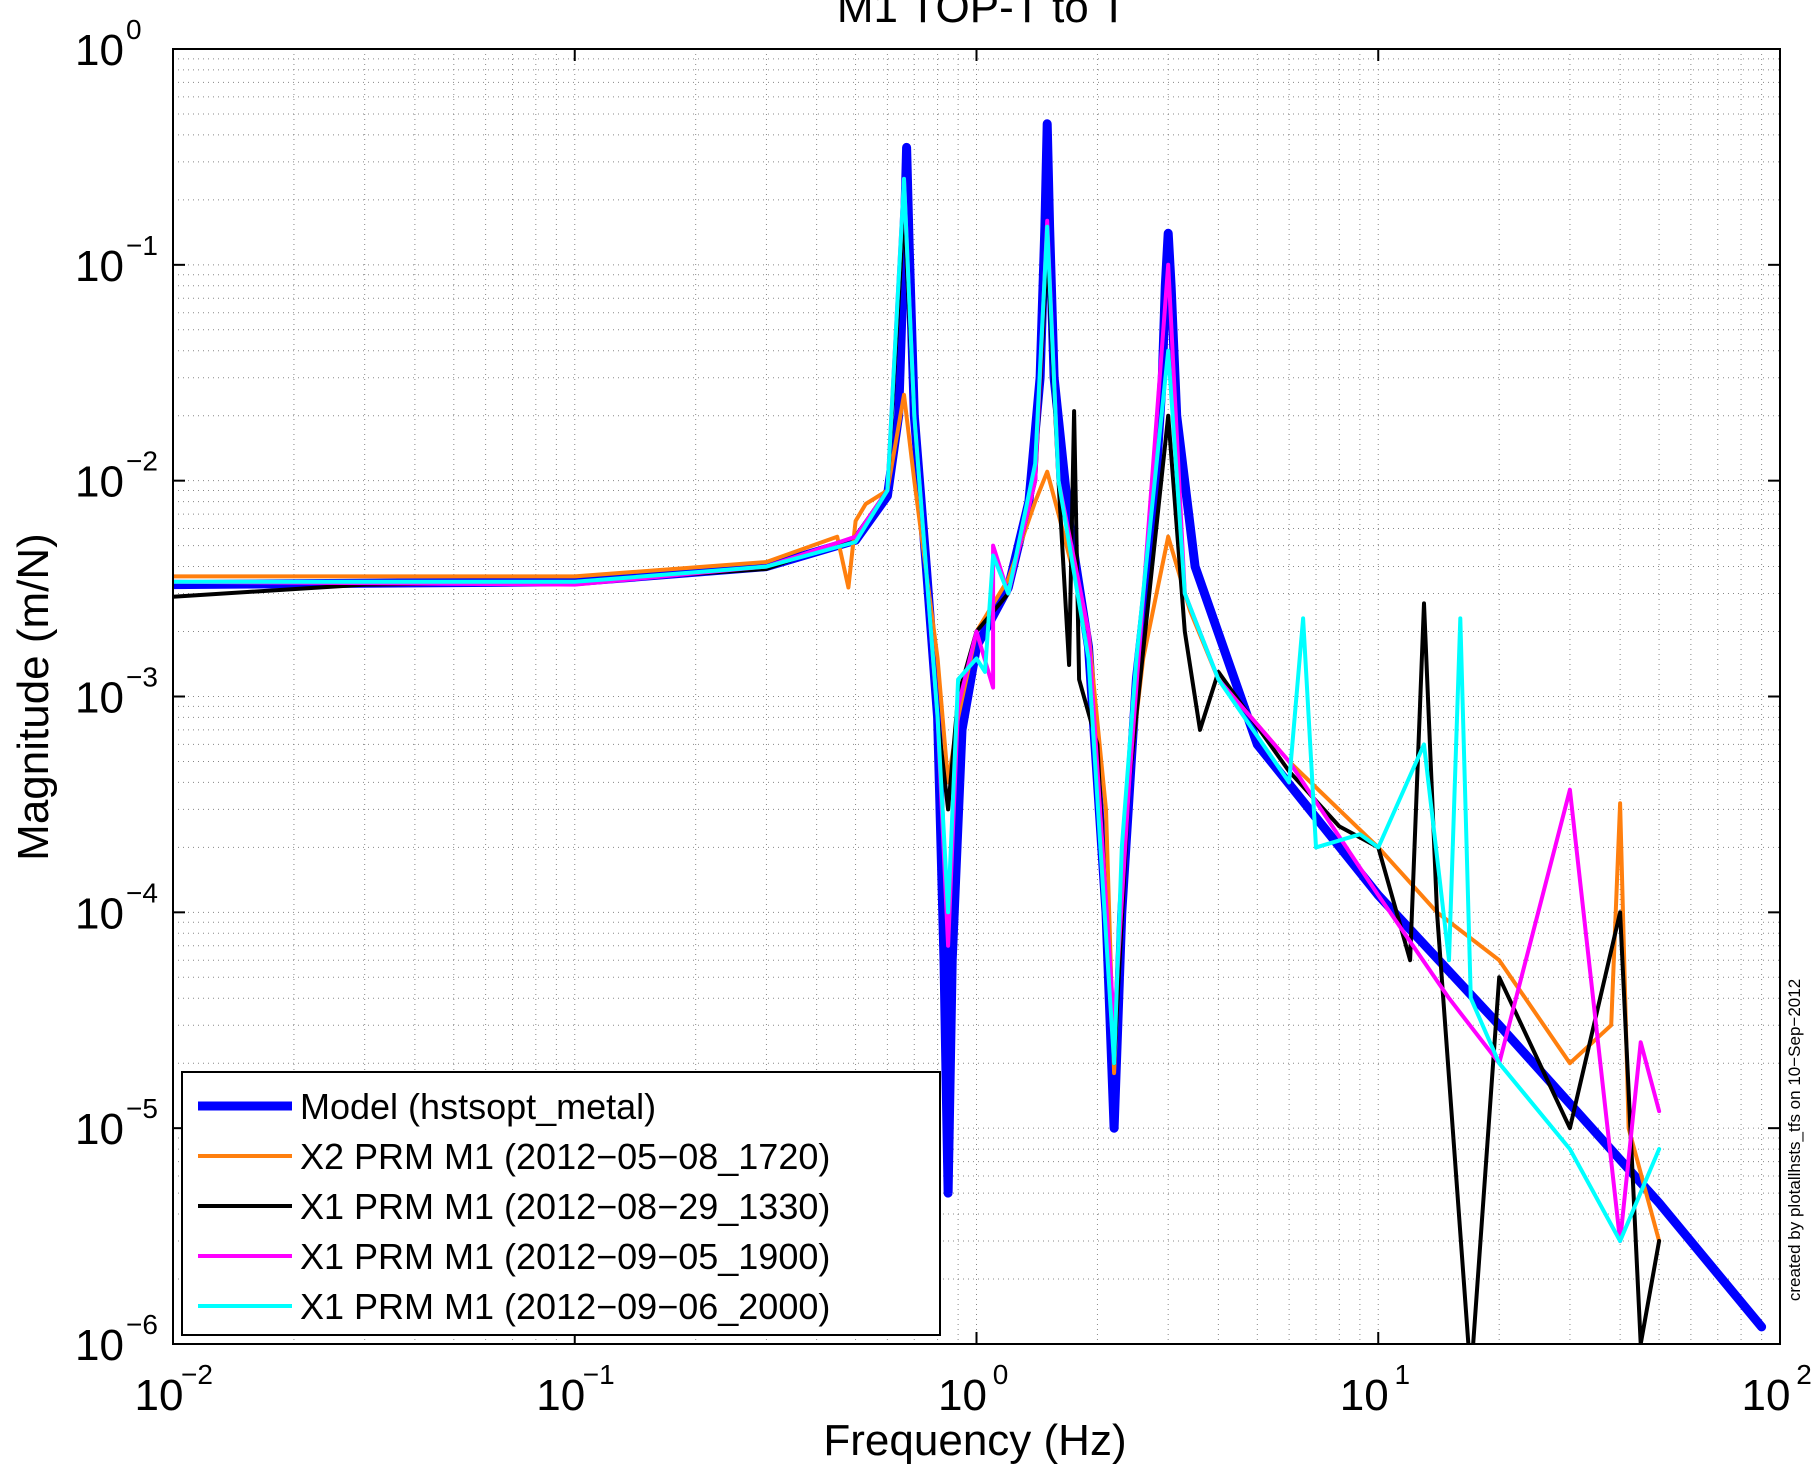 The height and width of the screenshot is (1471, 1819). What do you see at coordinates (565, 1156) in the screenshot?
I see `legend-label-1: X2 PRM M1 (2012−05−08_1720)` at bounding box center [565, 1156].